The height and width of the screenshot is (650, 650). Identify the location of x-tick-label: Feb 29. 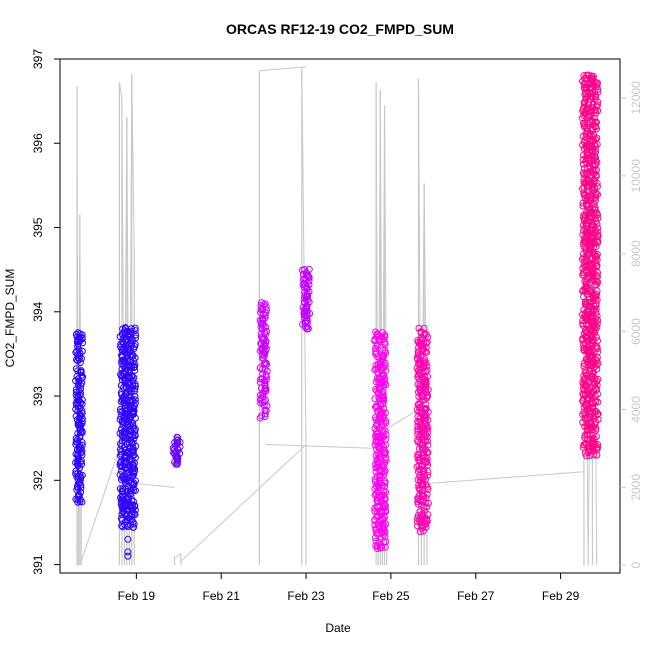
(561, 596).